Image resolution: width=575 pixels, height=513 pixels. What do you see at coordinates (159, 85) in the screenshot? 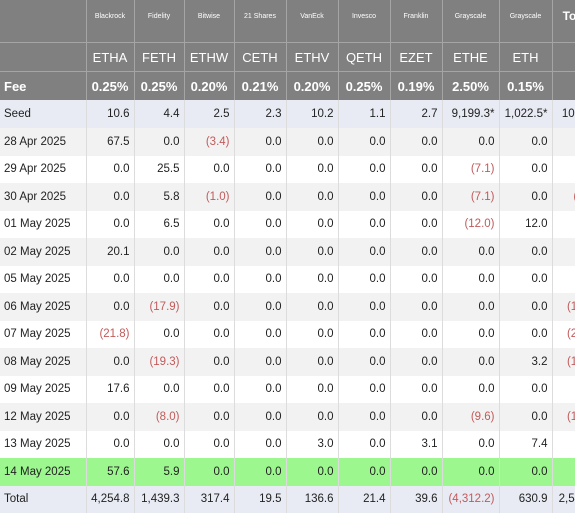
I see `fee-cell: 0.25%` at bounding box center [159, 85].